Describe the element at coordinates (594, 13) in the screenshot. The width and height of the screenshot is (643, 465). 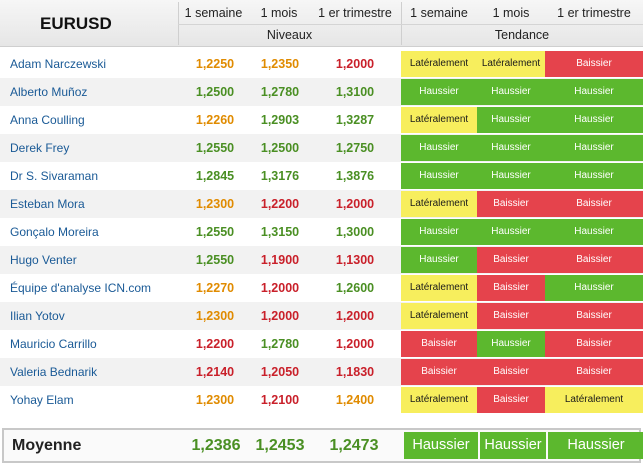
I see `trend-period-quarter: 1 er trimestre` at that location.